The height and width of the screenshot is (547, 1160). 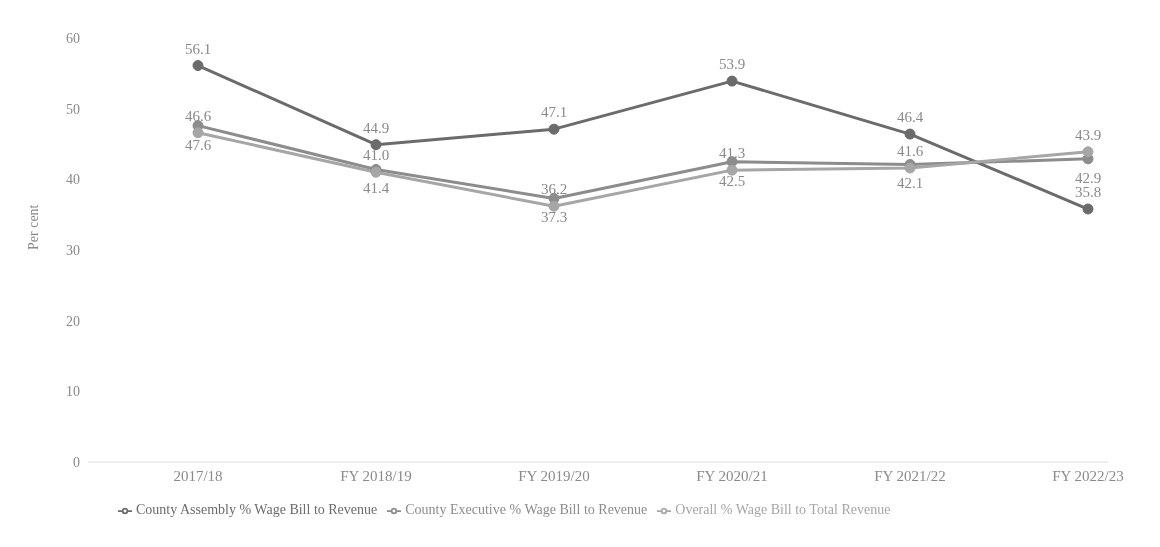 What do you see at coordinates (910, 117) in the screenshot?
I see `data-label: 46.4` at bounding box center [910, 117].